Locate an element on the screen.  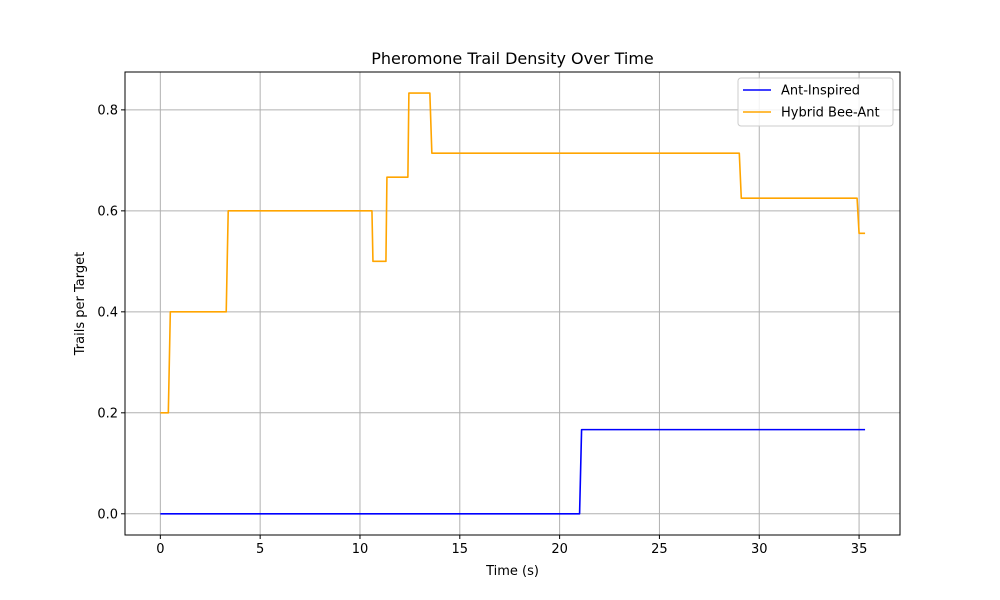
chart-title: Pheromone Trail Density Over Time is located at coordinates (512, 58).